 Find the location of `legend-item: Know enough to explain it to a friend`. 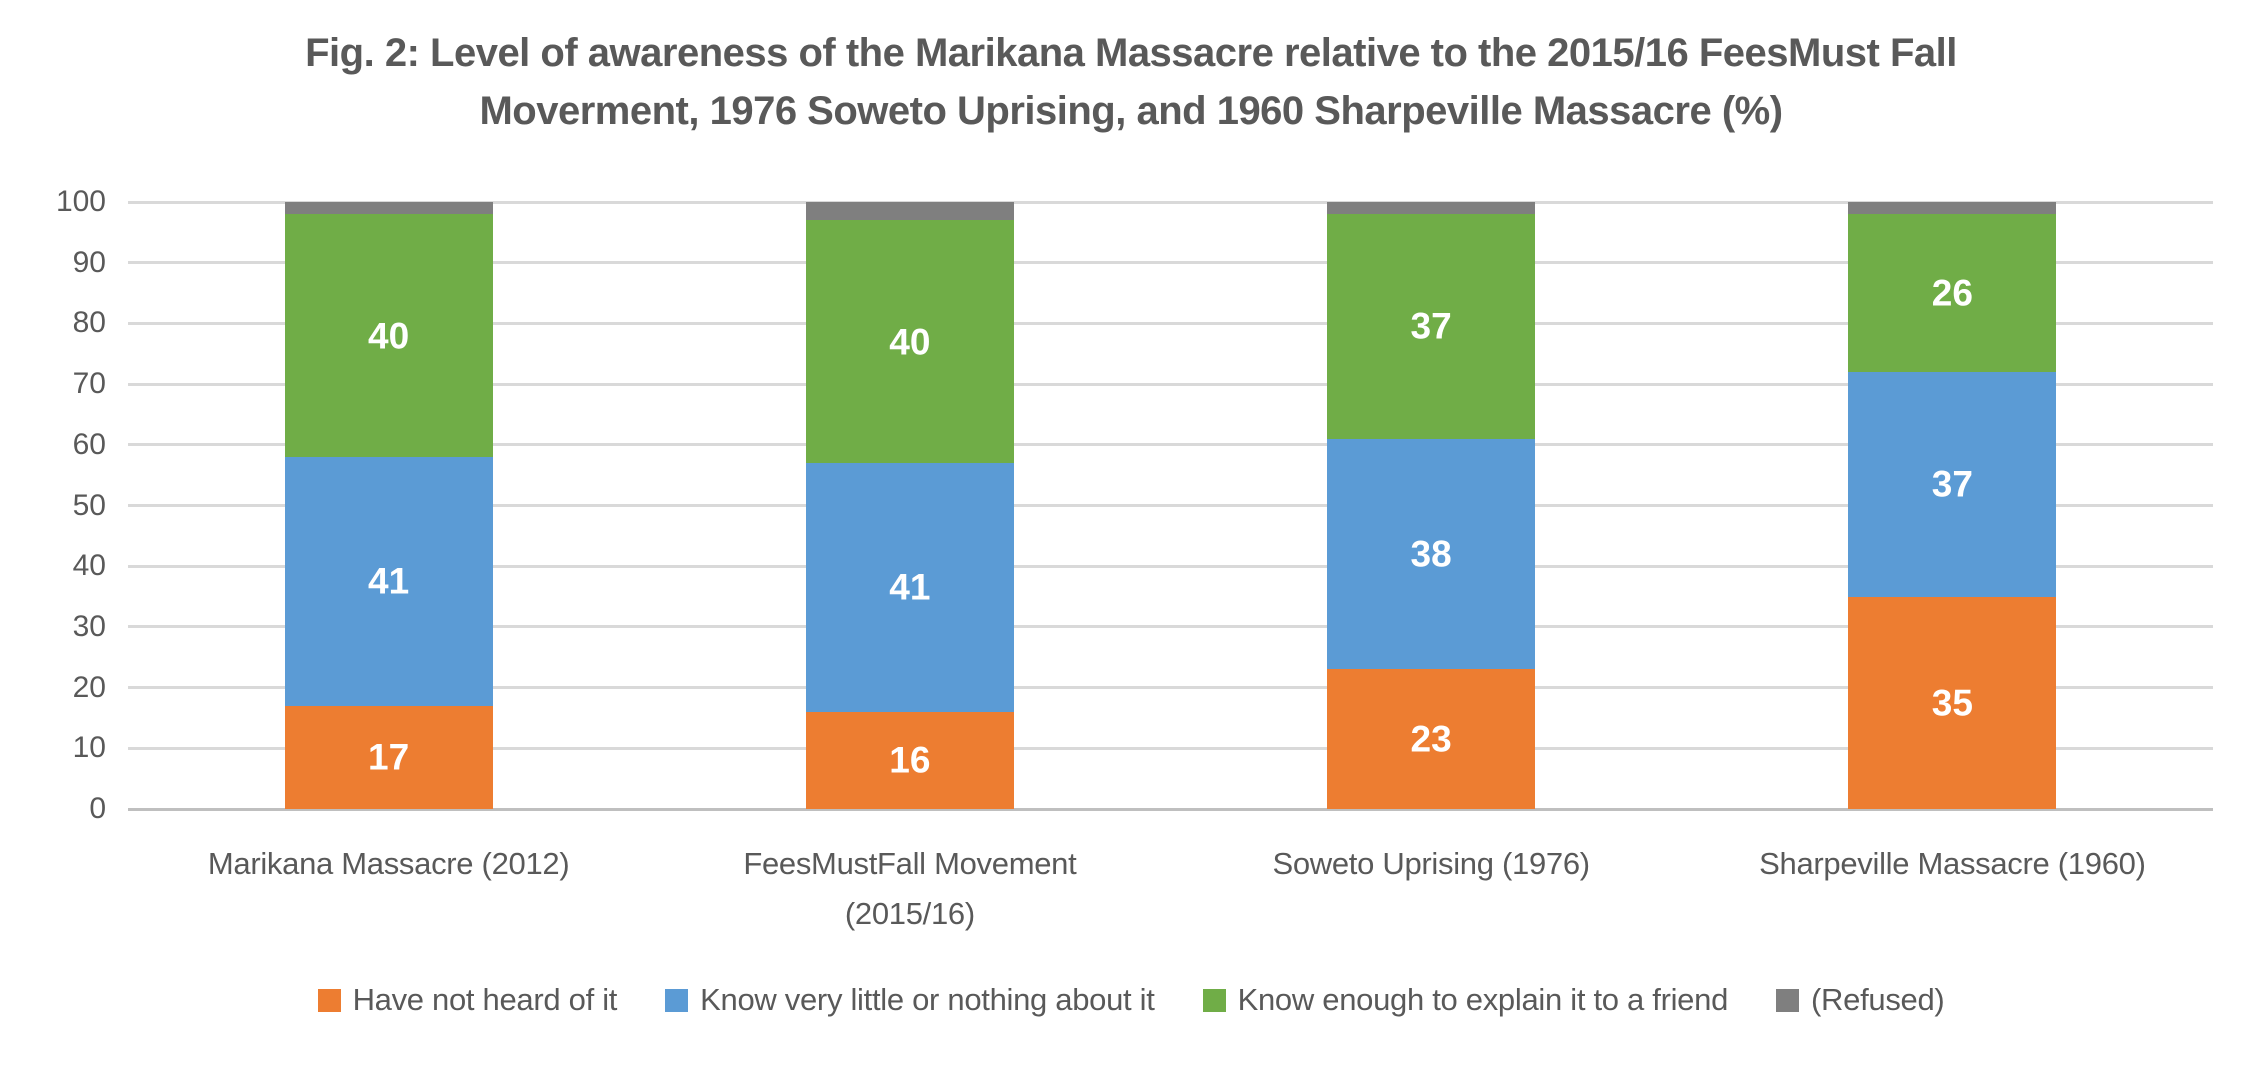

legend-item: Know enough to explain it to a friend is located at coordinates (1465, 1000).